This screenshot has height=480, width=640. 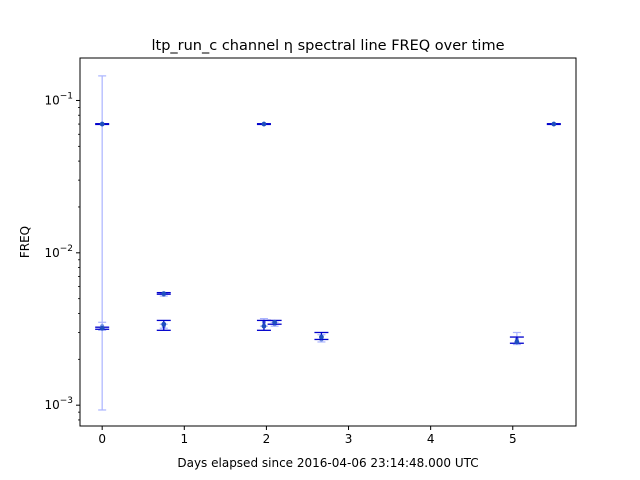 I want to click on y-tick-label: 10⁻², so click(x=58, y=252).